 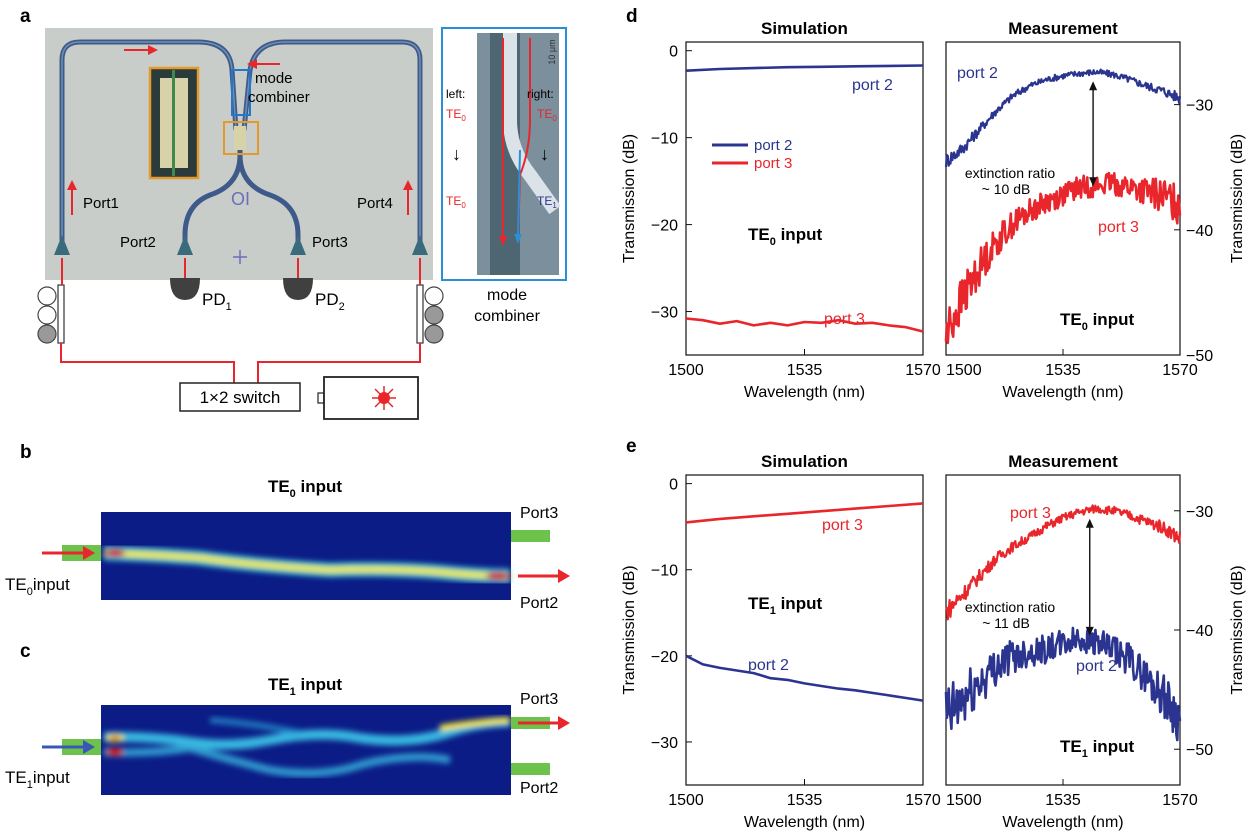 What do you see at coordinates (37, 779) in the screenshot?
I see `panel-c-input-label: TE1input` at bounding box center [37, 779].